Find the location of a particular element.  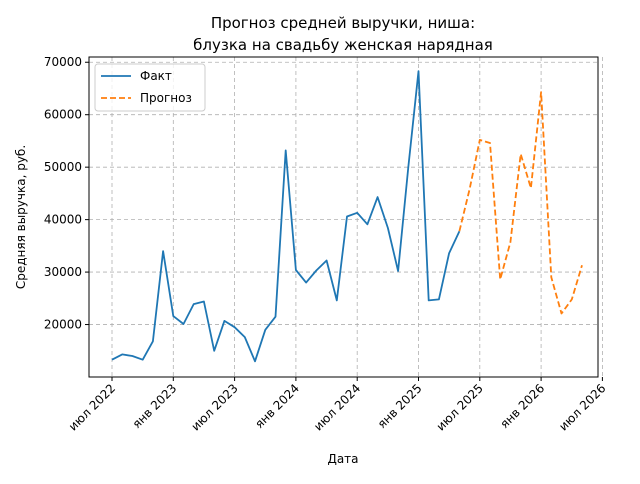

series-line-forecast is located at coordinates (520, 203).